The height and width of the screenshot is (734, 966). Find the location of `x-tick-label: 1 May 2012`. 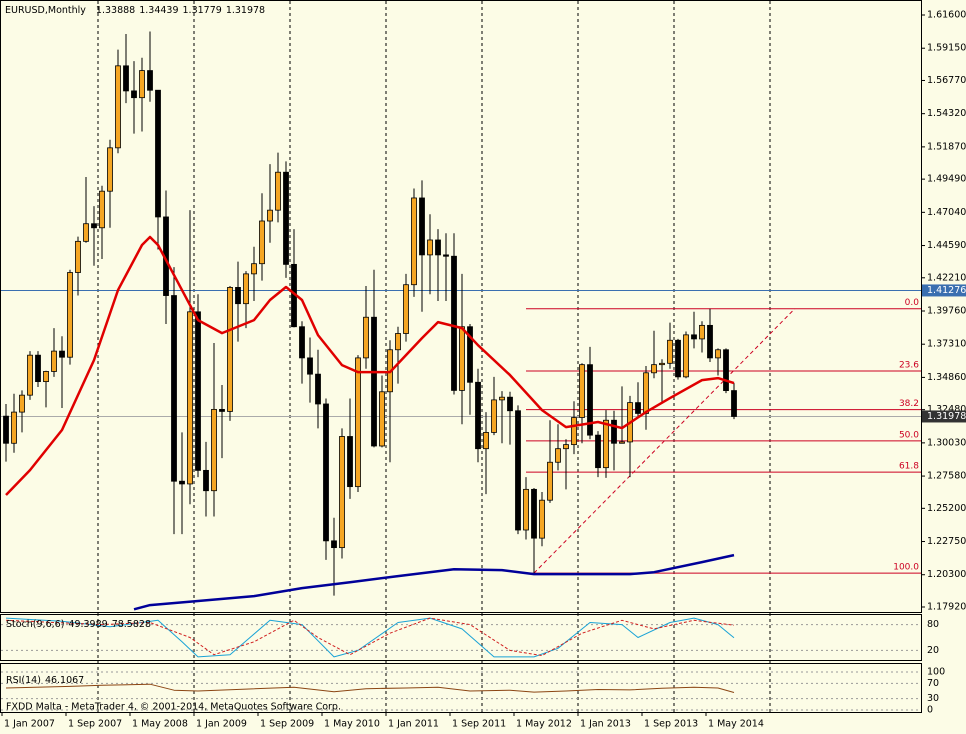

x-tick-label: 1 May 2012 is located at coordinates (544, 724).